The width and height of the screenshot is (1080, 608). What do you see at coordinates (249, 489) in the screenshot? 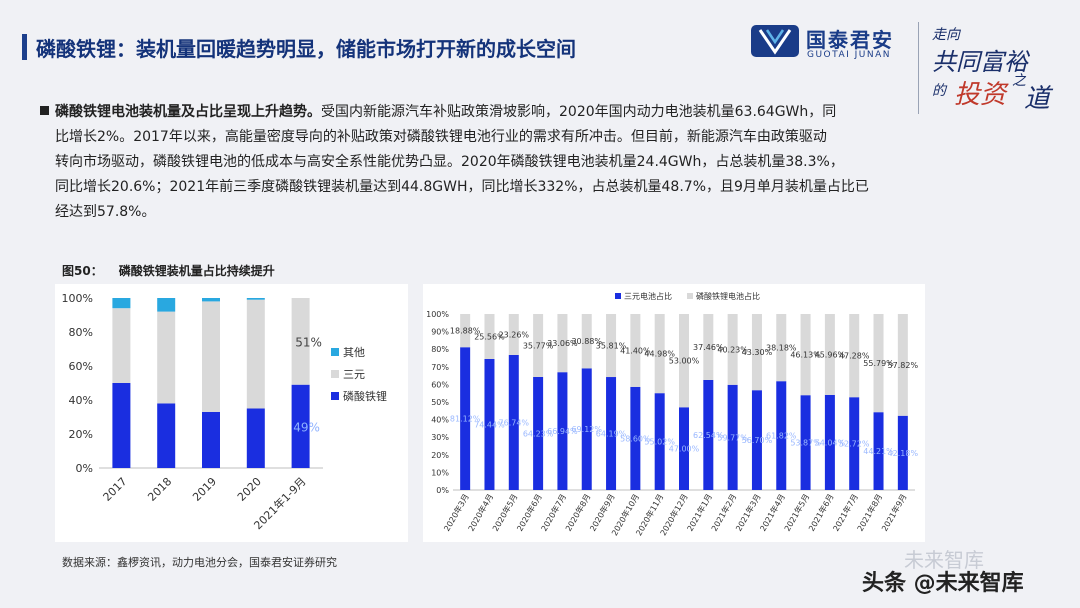
I see `x-tick-label: 2020` at bounding box center [249, 489].